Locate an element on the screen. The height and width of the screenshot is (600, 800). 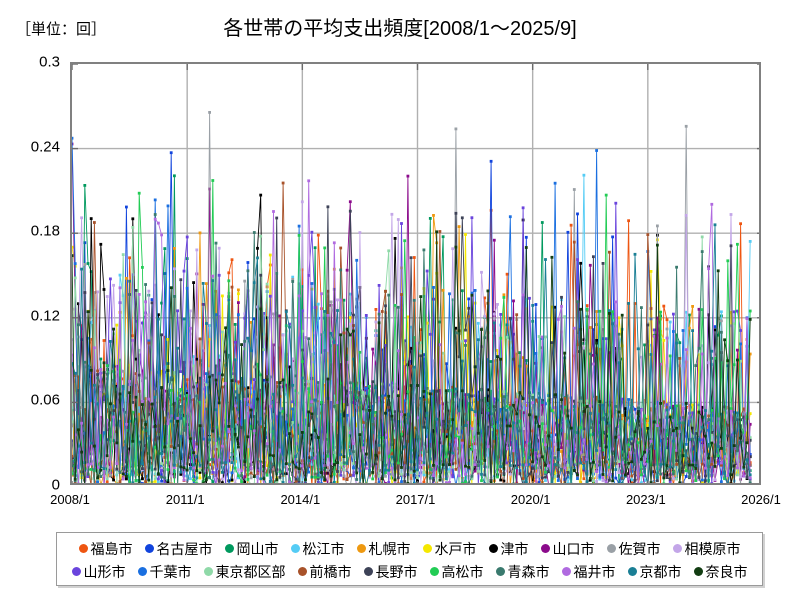
legend-item: 岡山市 is located at coordinates (251, 548).